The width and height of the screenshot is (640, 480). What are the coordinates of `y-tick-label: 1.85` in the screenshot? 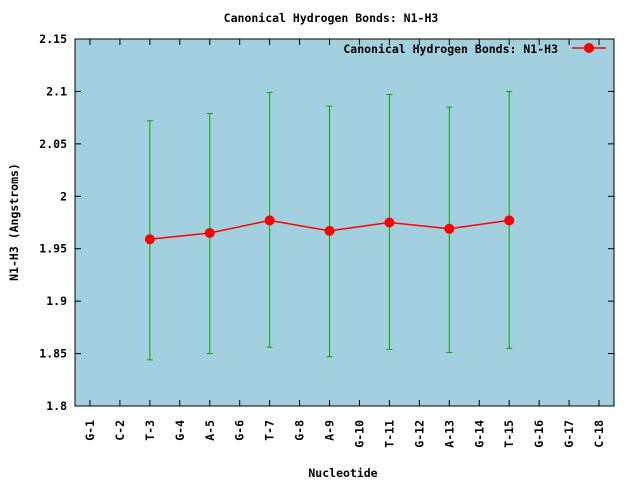 It's located at (53, 354).